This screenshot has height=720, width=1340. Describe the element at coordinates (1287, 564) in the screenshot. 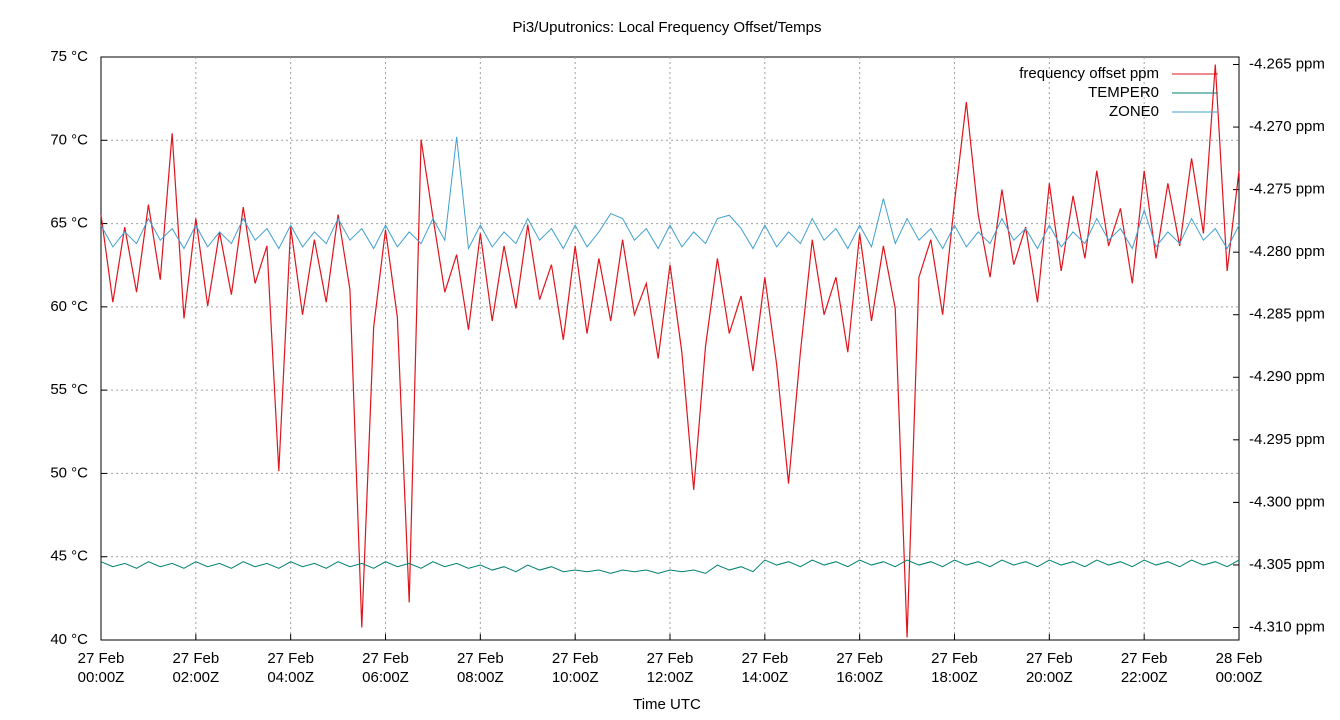

I see `y2-tick-label: -4.305 ppm` at that location.